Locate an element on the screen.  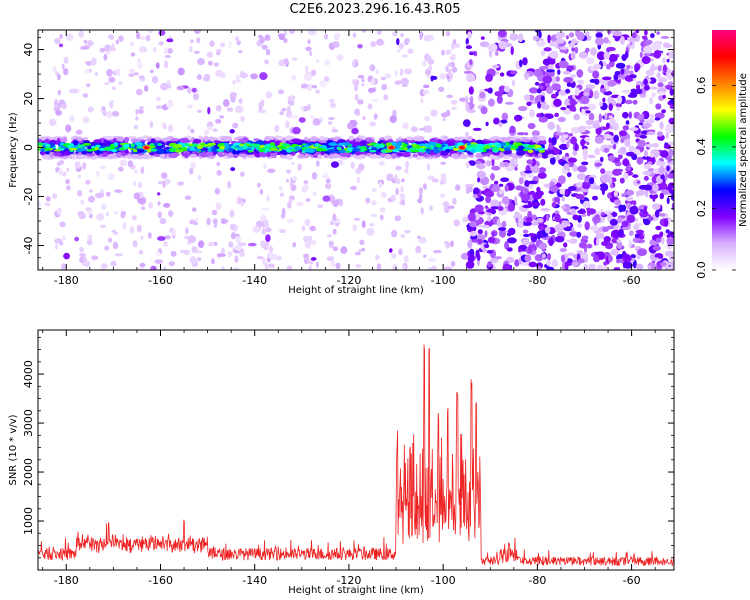
heatmap-x-tick-label: -180 is located at coordinates (66, 280).